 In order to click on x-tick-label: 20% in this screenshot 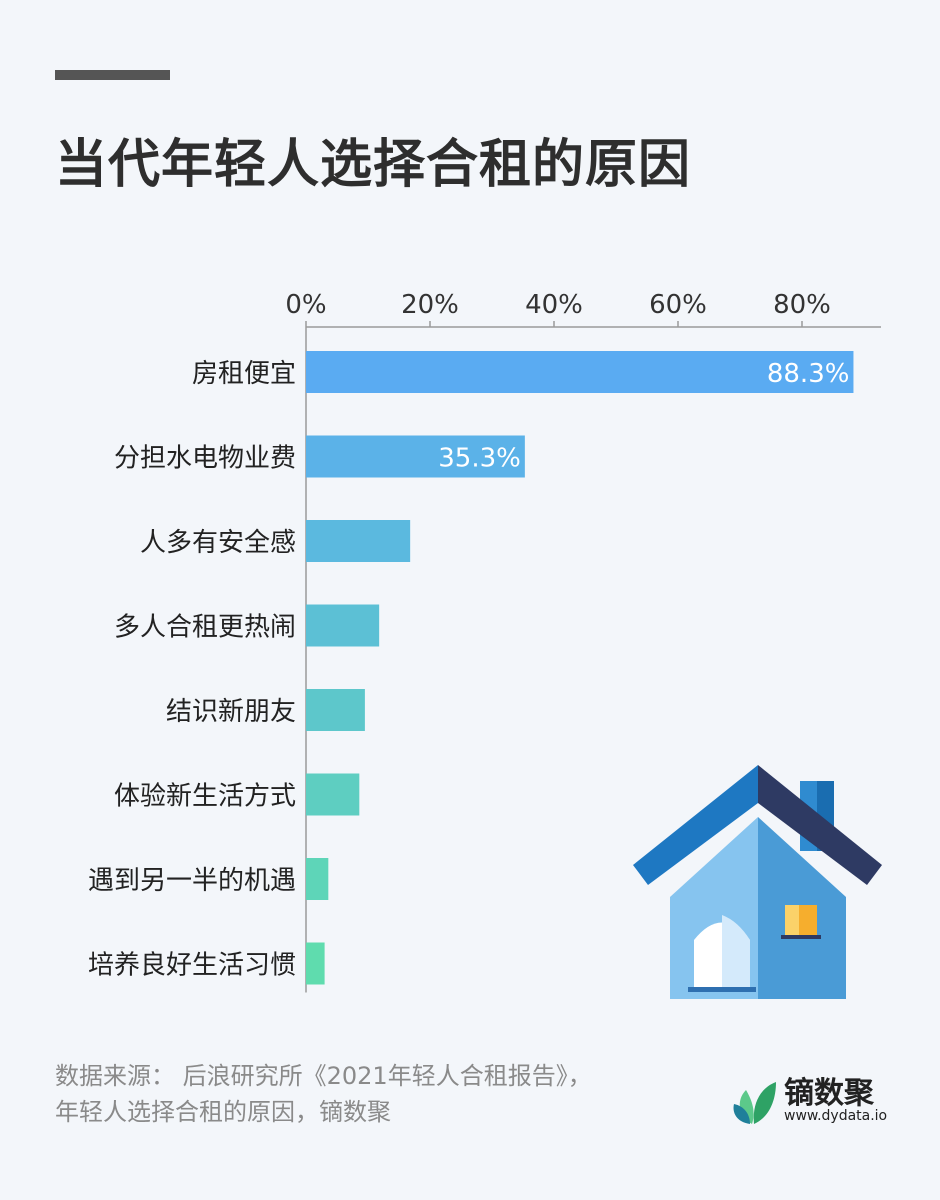, I will do `click(430, 305)`.